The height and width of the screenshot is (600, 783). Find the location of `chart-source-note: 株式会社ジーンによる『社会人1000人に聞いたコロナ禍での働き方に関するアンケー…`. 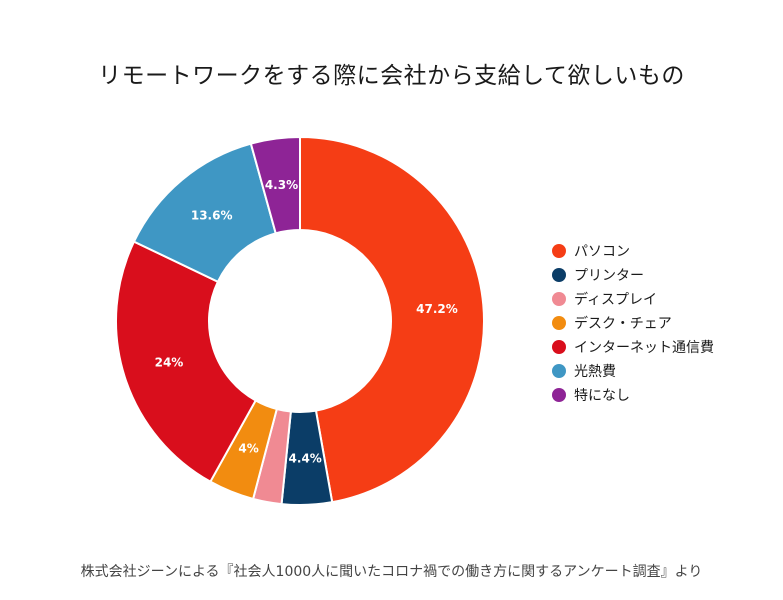

chart-source-note: 株式会社ジーンによる『社会人1000人に聞いたコロナ禍での働き方に関するアンケー… is located at coordinates (391, 572).